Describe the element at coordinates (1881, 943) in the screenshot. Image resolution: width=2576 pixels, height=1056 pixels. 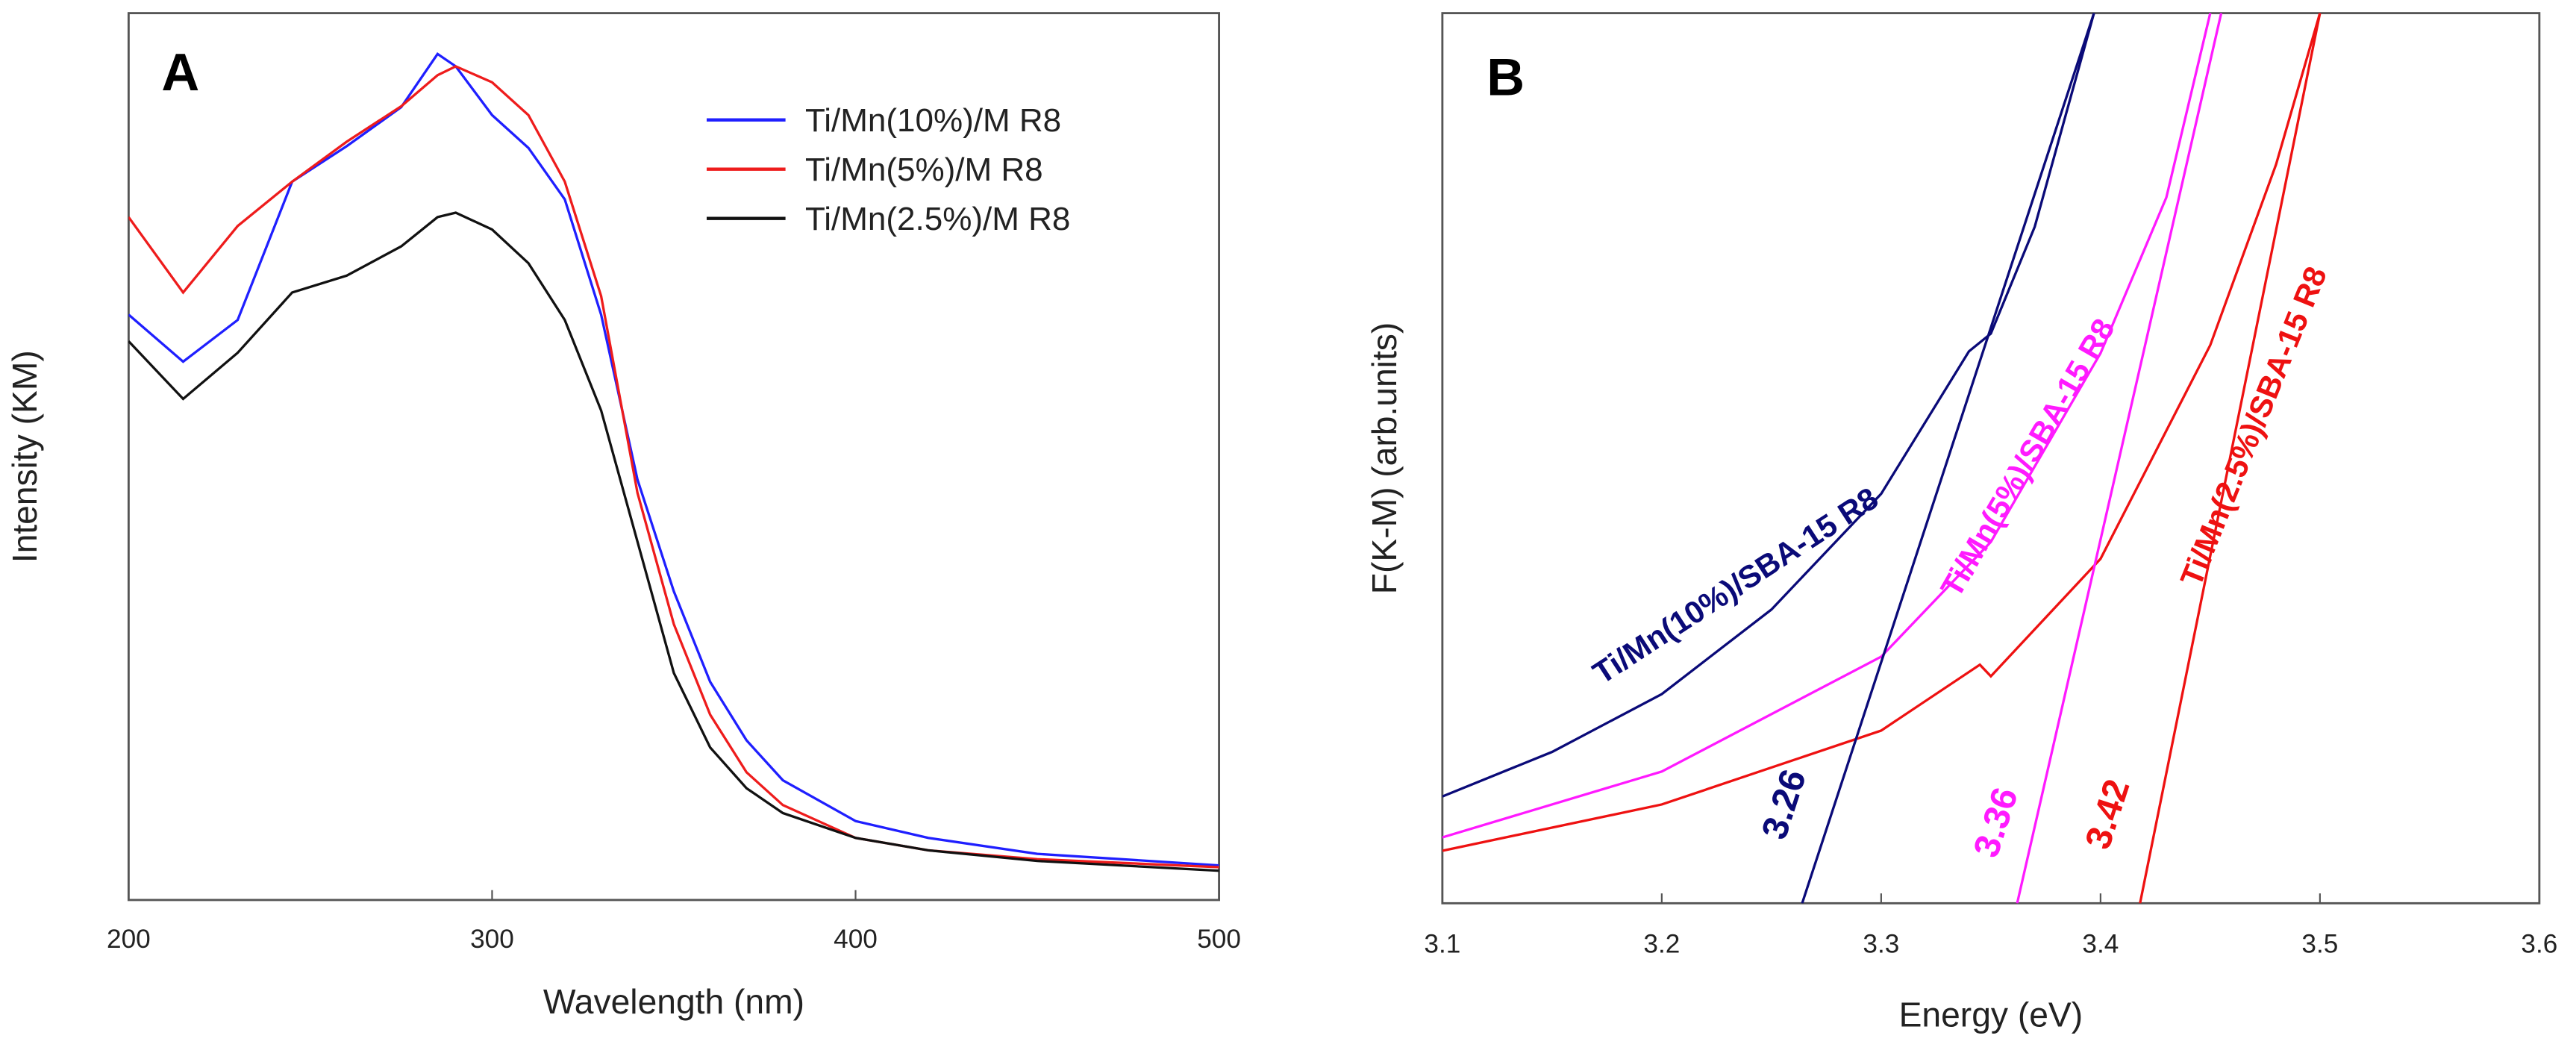
I see `x-tick-label: 3.3` at that location.